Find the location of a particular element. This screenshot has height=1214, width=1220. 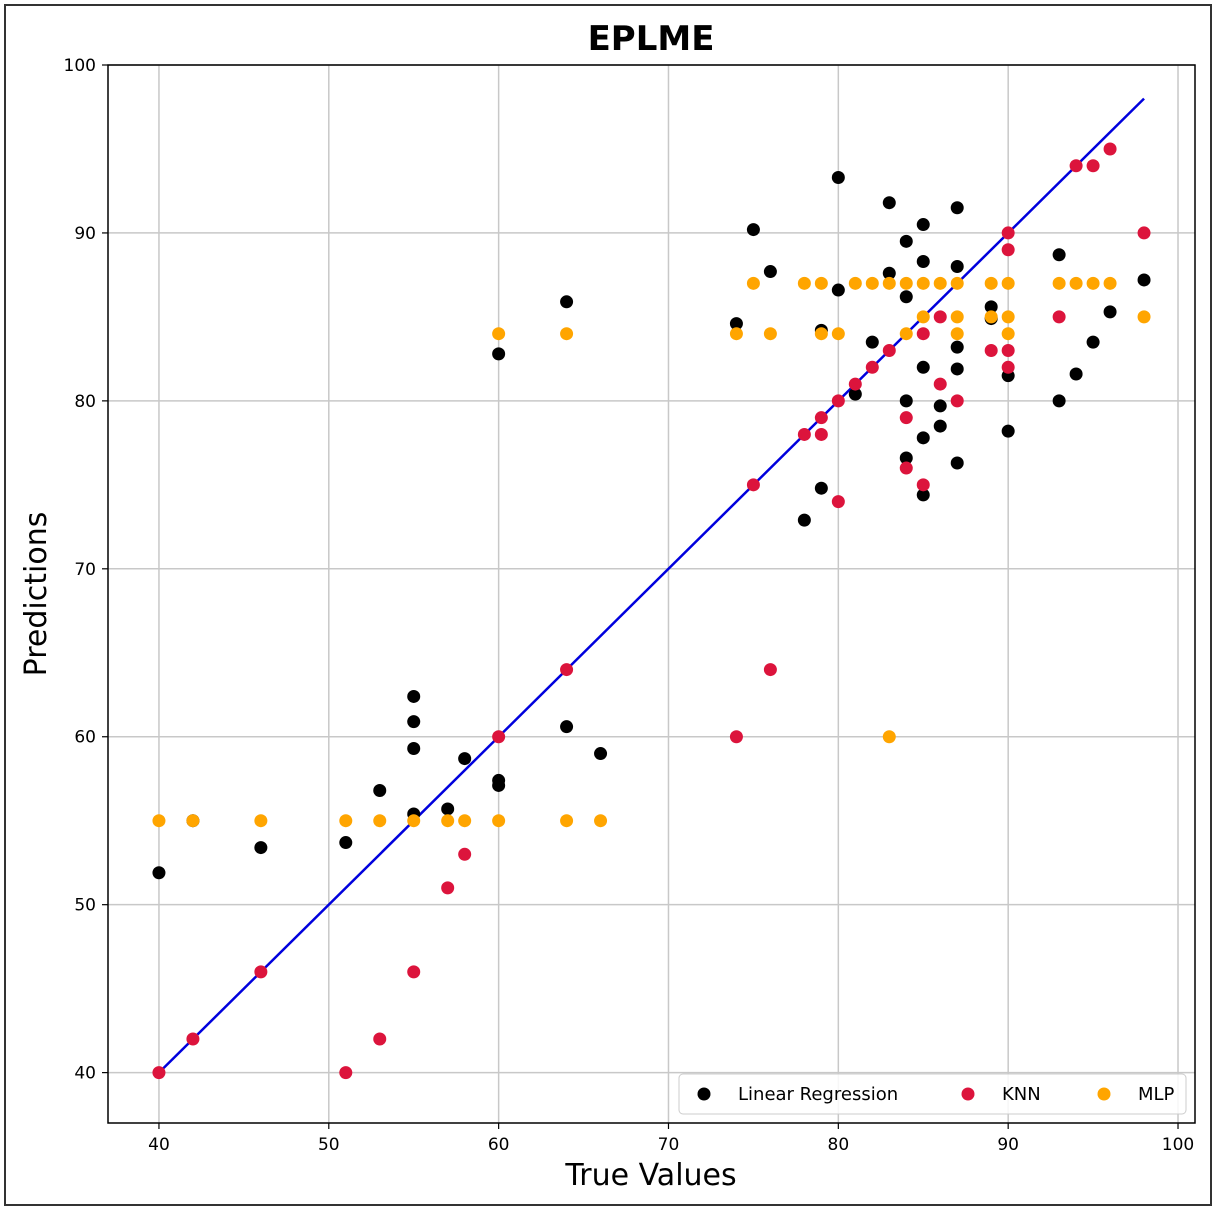

x-axis-ticks: 40 50 60 70 80 90 100 is located at coordinates (671, 1139).